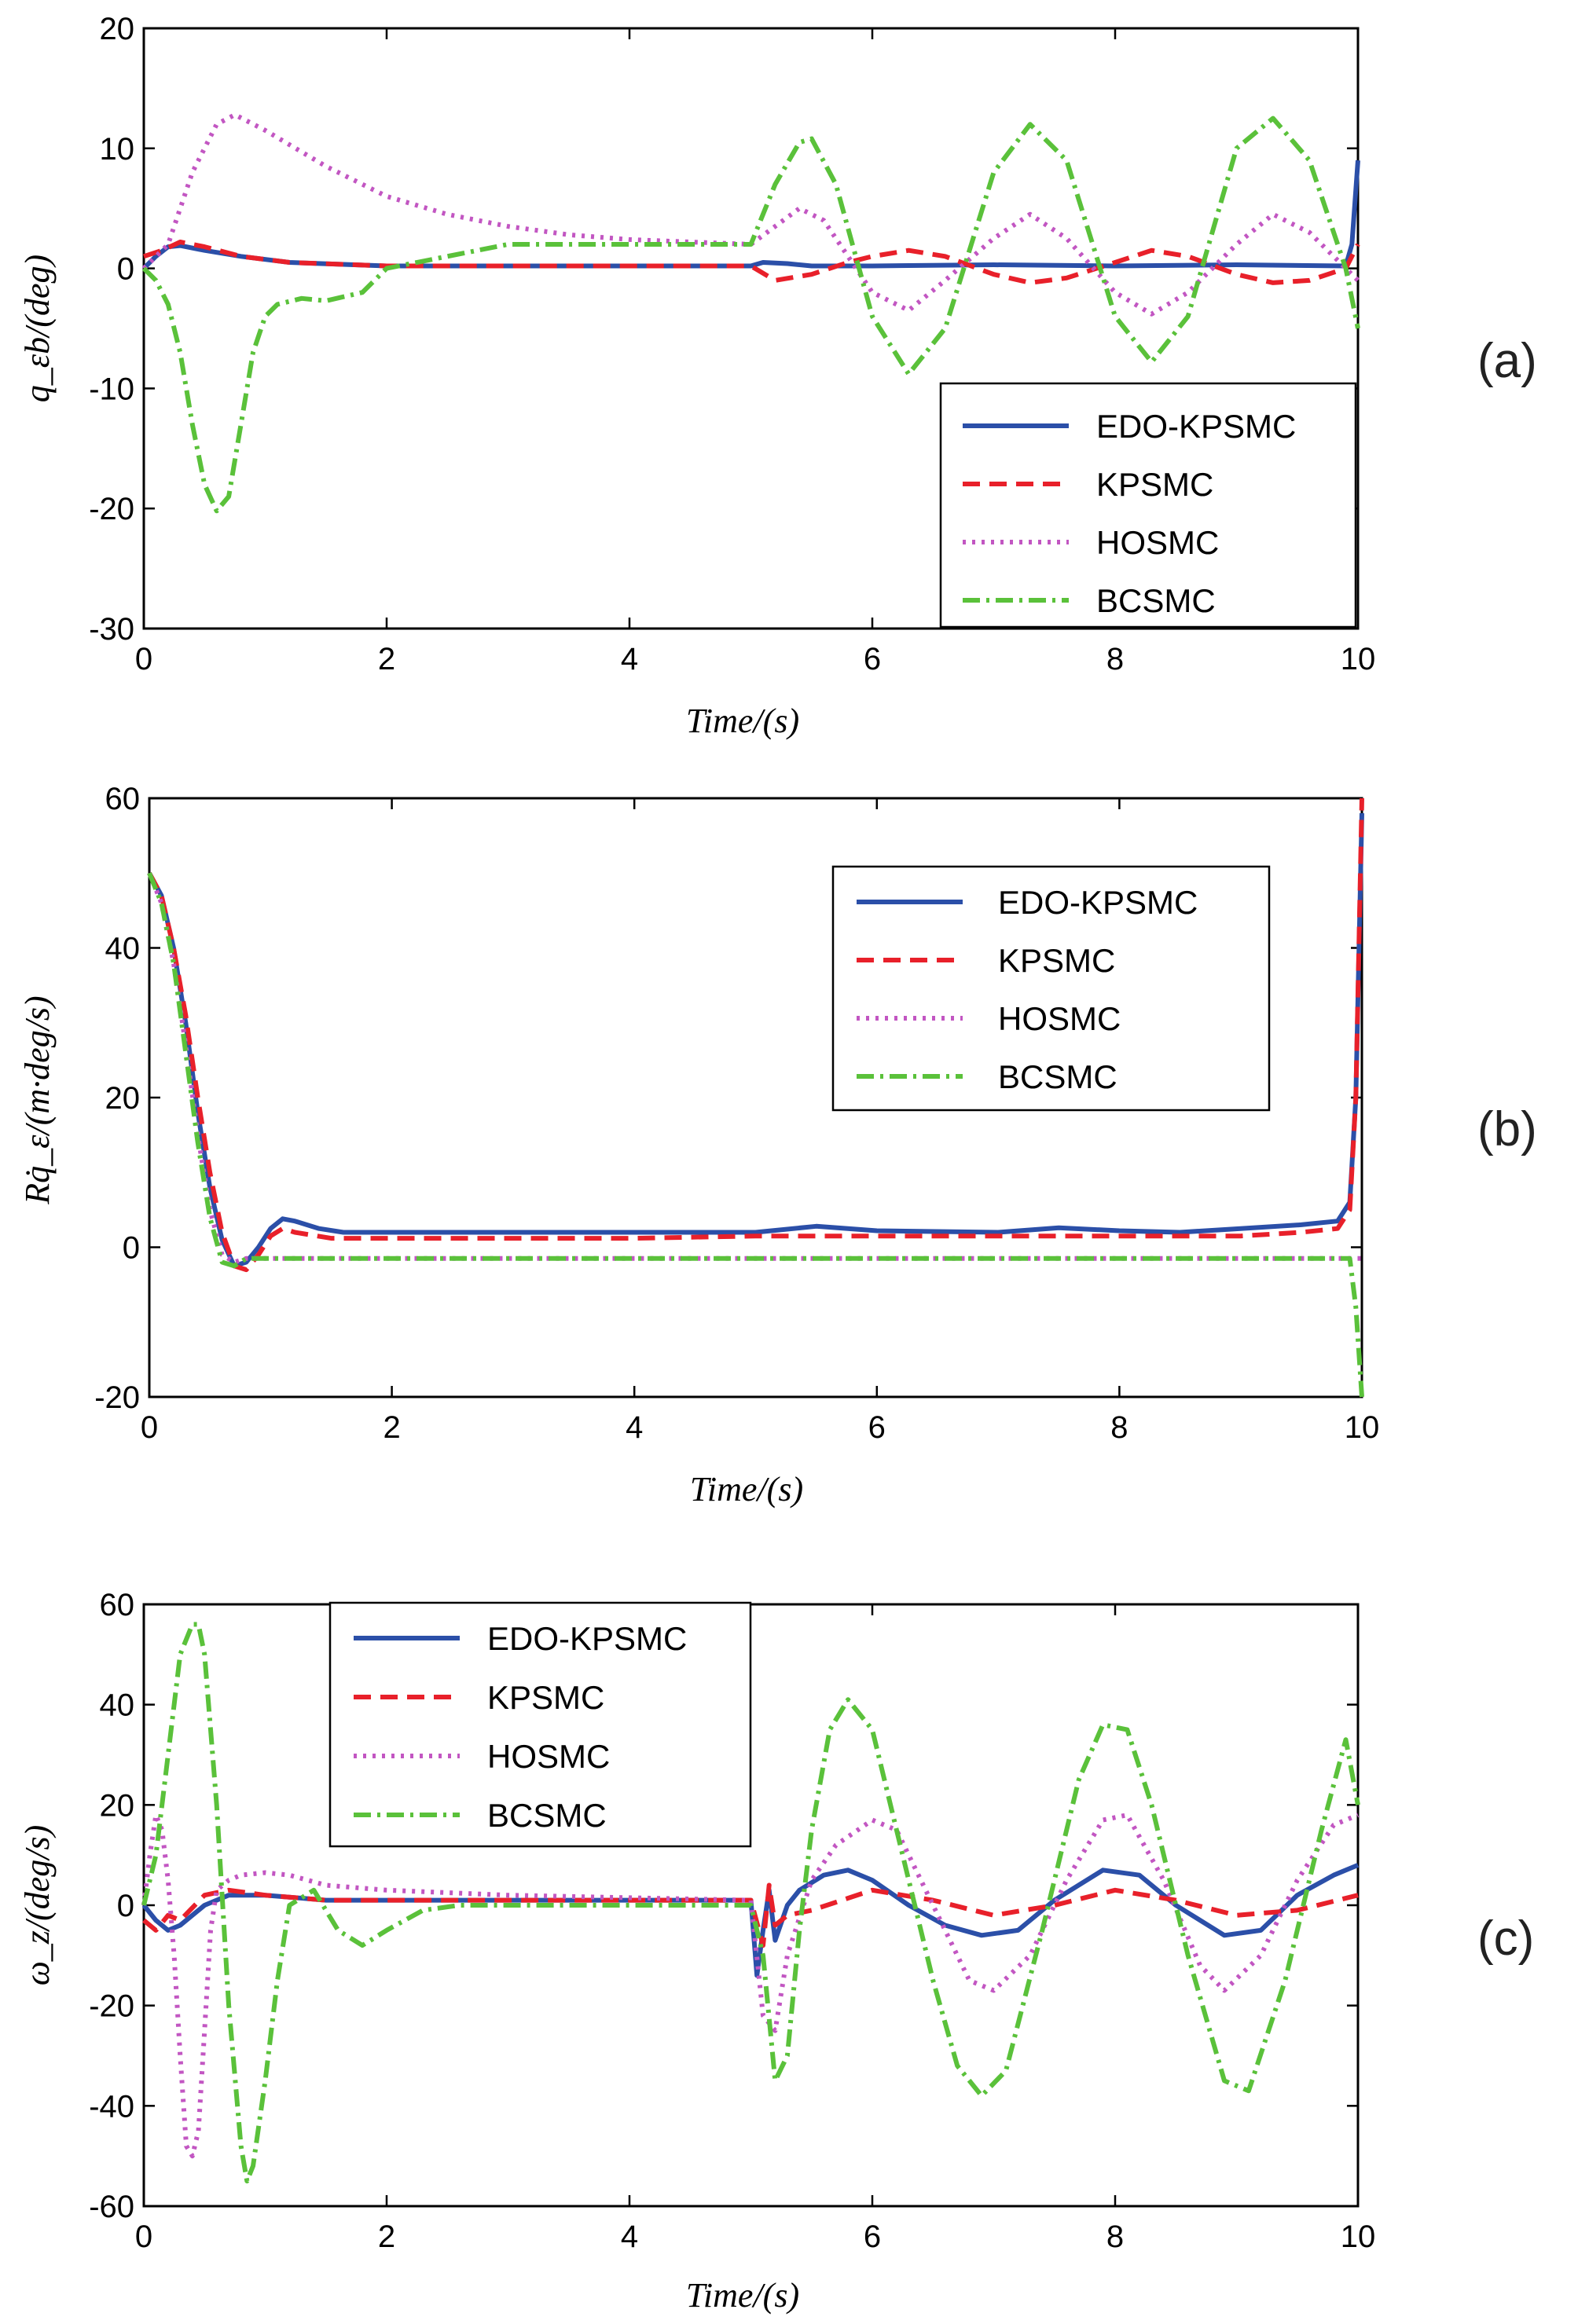 The width and height of the screenshot is (1578, 2324). What do you see at coordinates (125, 1906) in the screenshot?
I see `y-tick-label-c-3: 0` at bounding box center [125, 1906].